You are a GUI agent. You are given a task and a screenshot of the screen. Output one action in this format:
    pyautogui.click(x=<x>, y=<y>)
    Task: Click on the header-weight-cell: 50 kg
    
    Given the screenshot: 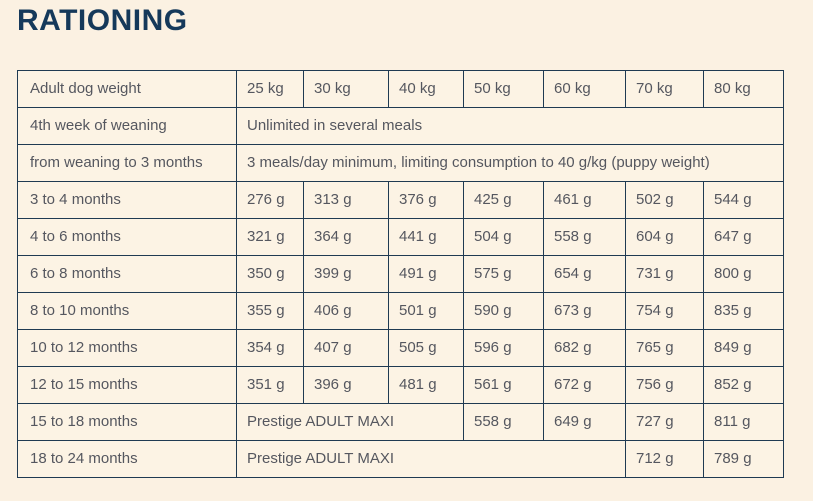 What is the action you would take?
    pyautogui.click(x=503, y=88)
    